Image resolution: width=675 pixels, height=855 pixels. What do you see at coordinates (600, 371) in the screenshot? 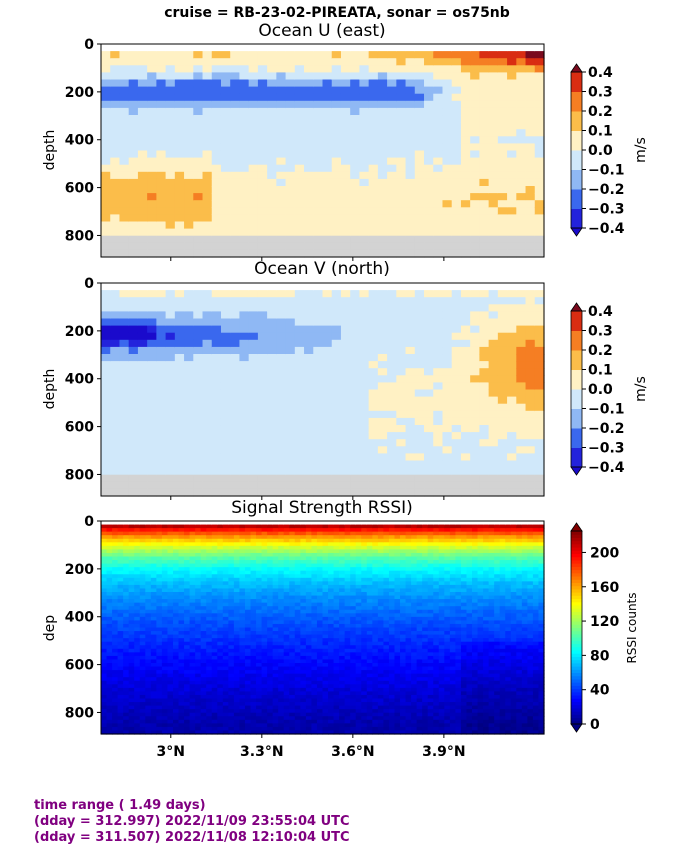
I see `colorbar-tick-label: 0.1` at bounding box center [600, 371].